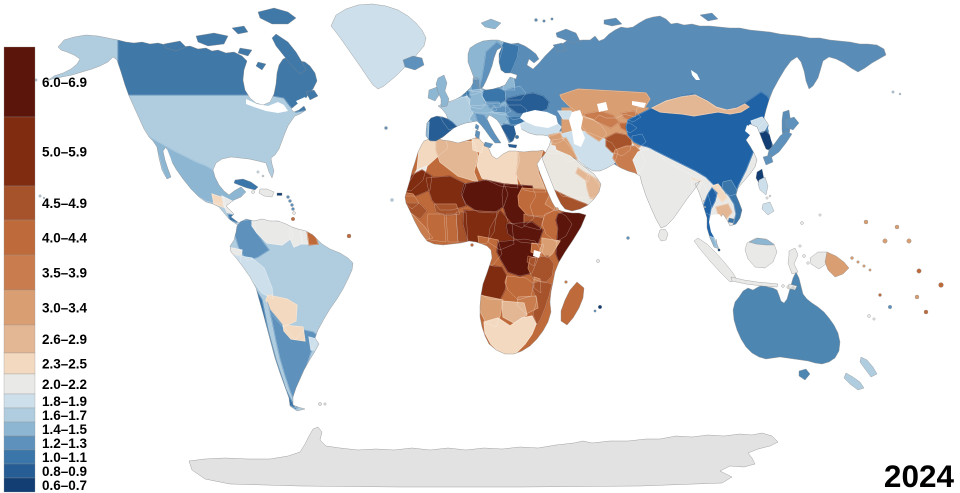 The image size is (960, 493). Describe the element at coordinates (65, 237) in the screenshot. I see `svg-text: 4.0–4.4` at that location.